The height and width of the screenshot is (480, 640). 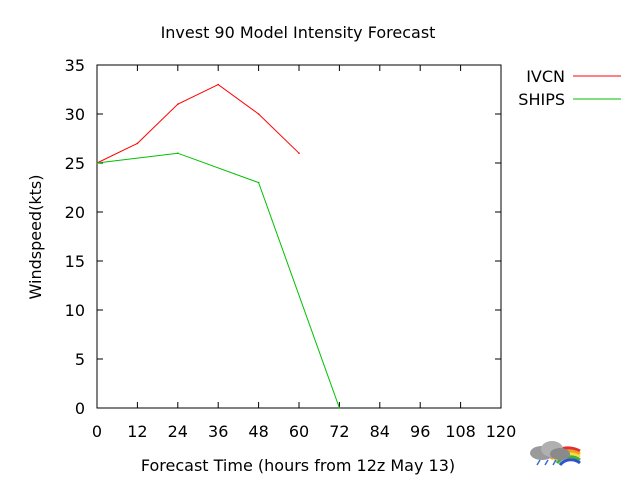 What do you see at coordinates (178, 431) in the screenshot?
I see `x-tick-label: 24` at bounding box center [178, 431].